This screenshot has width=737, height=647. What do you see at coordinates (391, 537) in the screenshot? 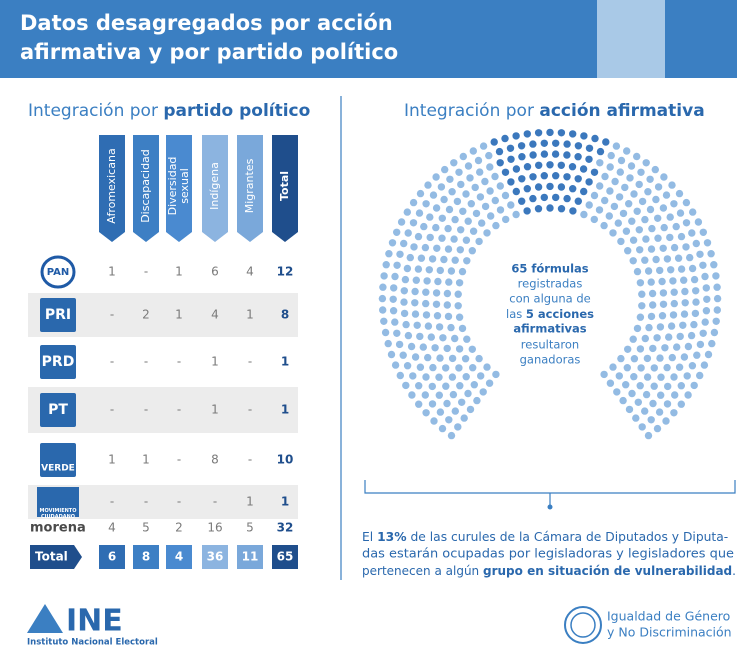
I see `text: 13%` at bounding box center [391, 537].